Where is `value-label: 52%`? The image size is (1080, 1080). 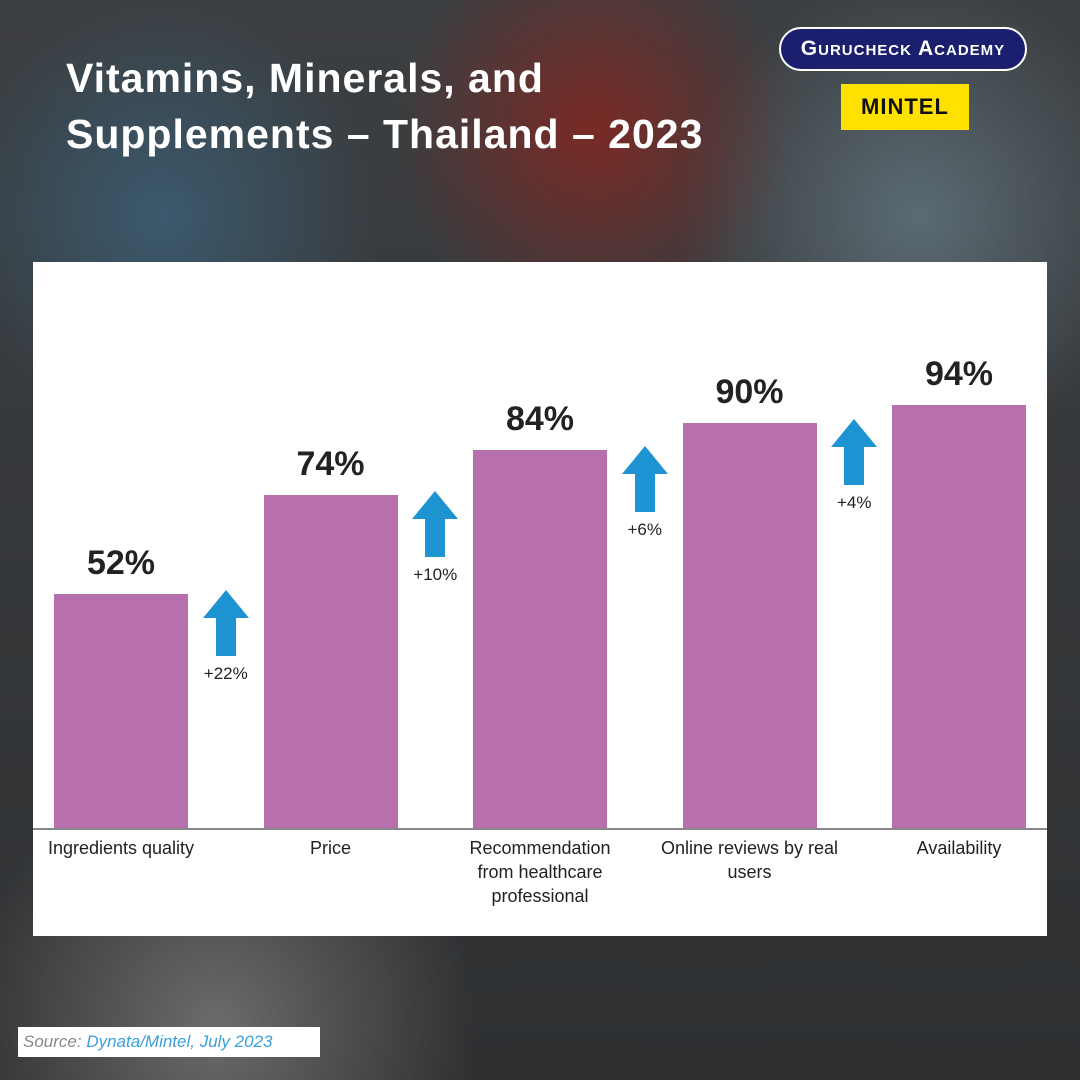 value-label: 52% is located at coordinates (121, 563).